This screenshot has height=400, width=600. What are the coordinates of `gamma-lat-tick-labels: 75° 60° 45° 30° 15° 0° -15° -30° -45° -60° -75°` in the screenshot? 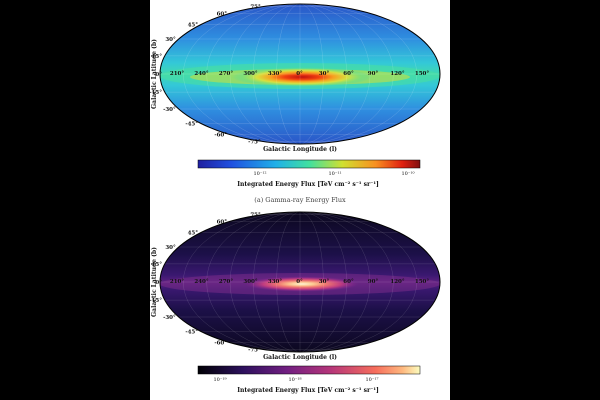 It's located at (205, 74).